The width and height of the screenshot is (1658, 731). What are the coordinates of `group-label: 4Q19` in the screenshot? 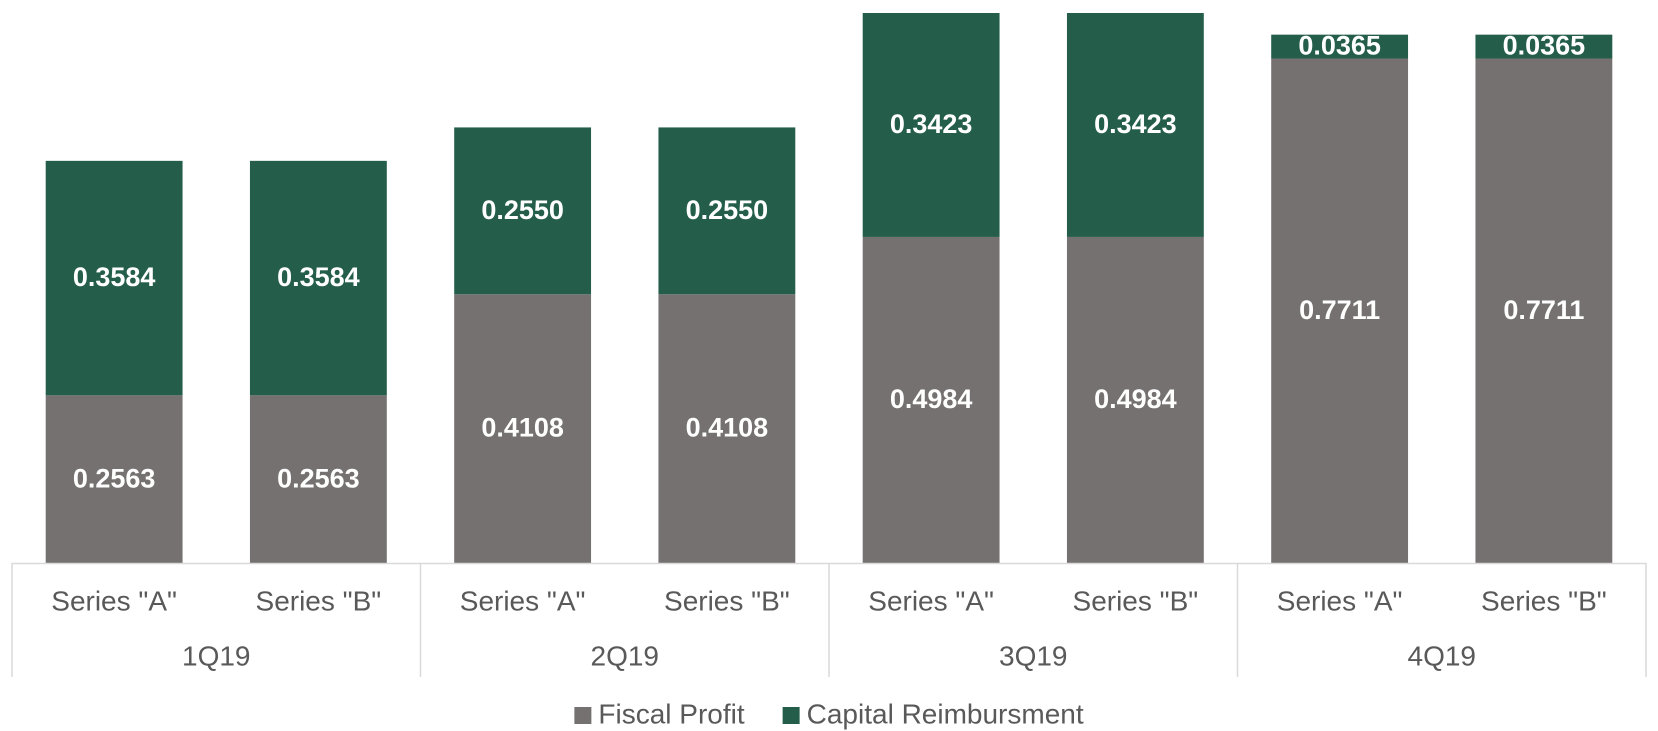 It's located at (1442, 655).